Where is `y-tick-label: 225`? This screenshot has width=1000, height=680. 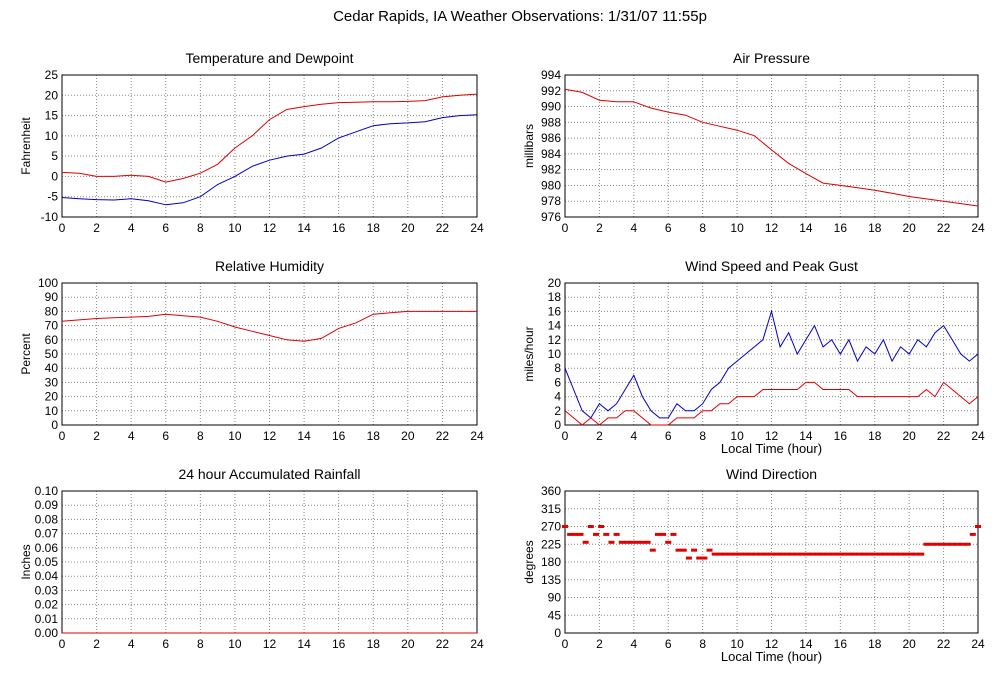
y-tick-label: 225 is located at coordinates (551, 544).